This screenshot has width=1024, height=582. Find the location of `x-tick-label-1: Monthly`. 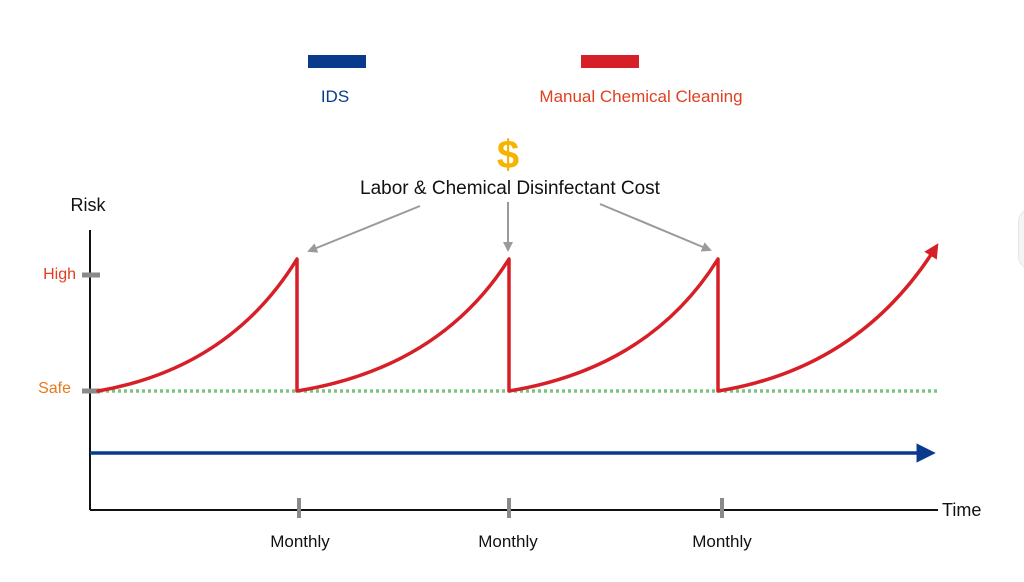

x-tick-label-1: Monthly is located at coordinates (300, 541).